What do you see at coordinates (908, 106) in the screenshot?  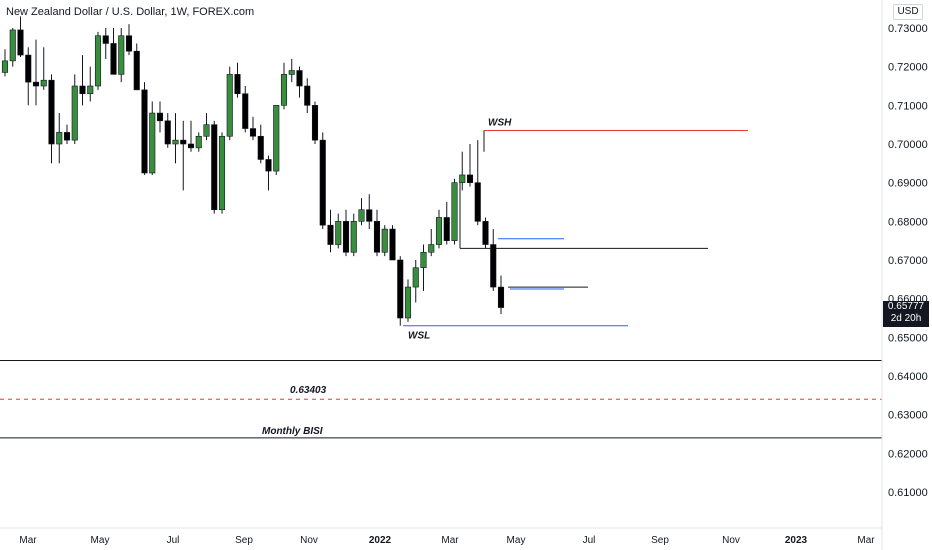 I see `price-tick-label: 0.71000` at bounding box center [908, 106].